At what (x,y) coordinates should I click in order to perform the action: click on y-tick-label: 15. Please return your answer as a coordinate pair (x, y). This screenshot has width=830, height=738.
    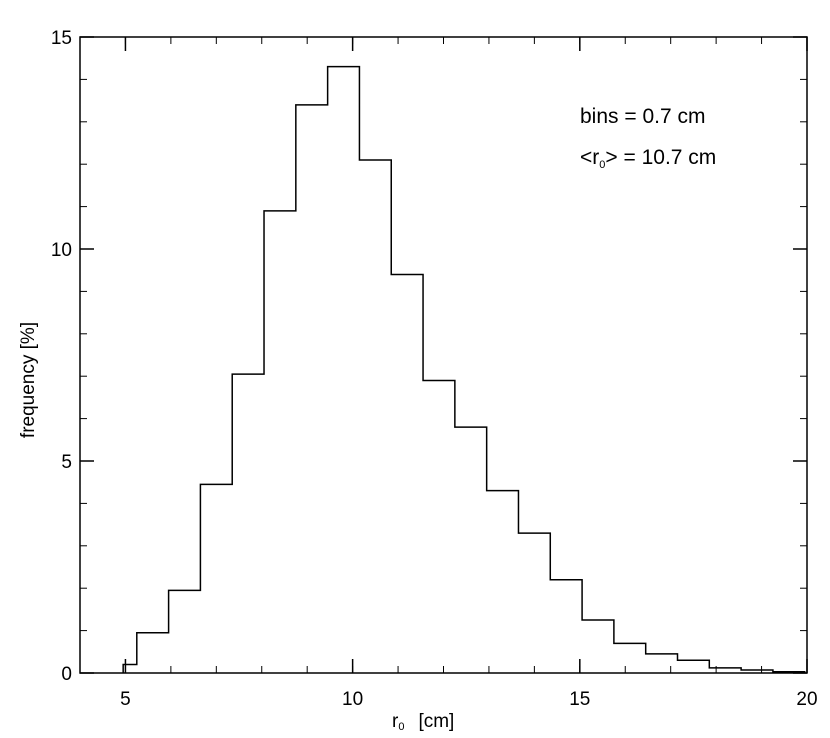
    Looking at the image, I should click on (61, 38).